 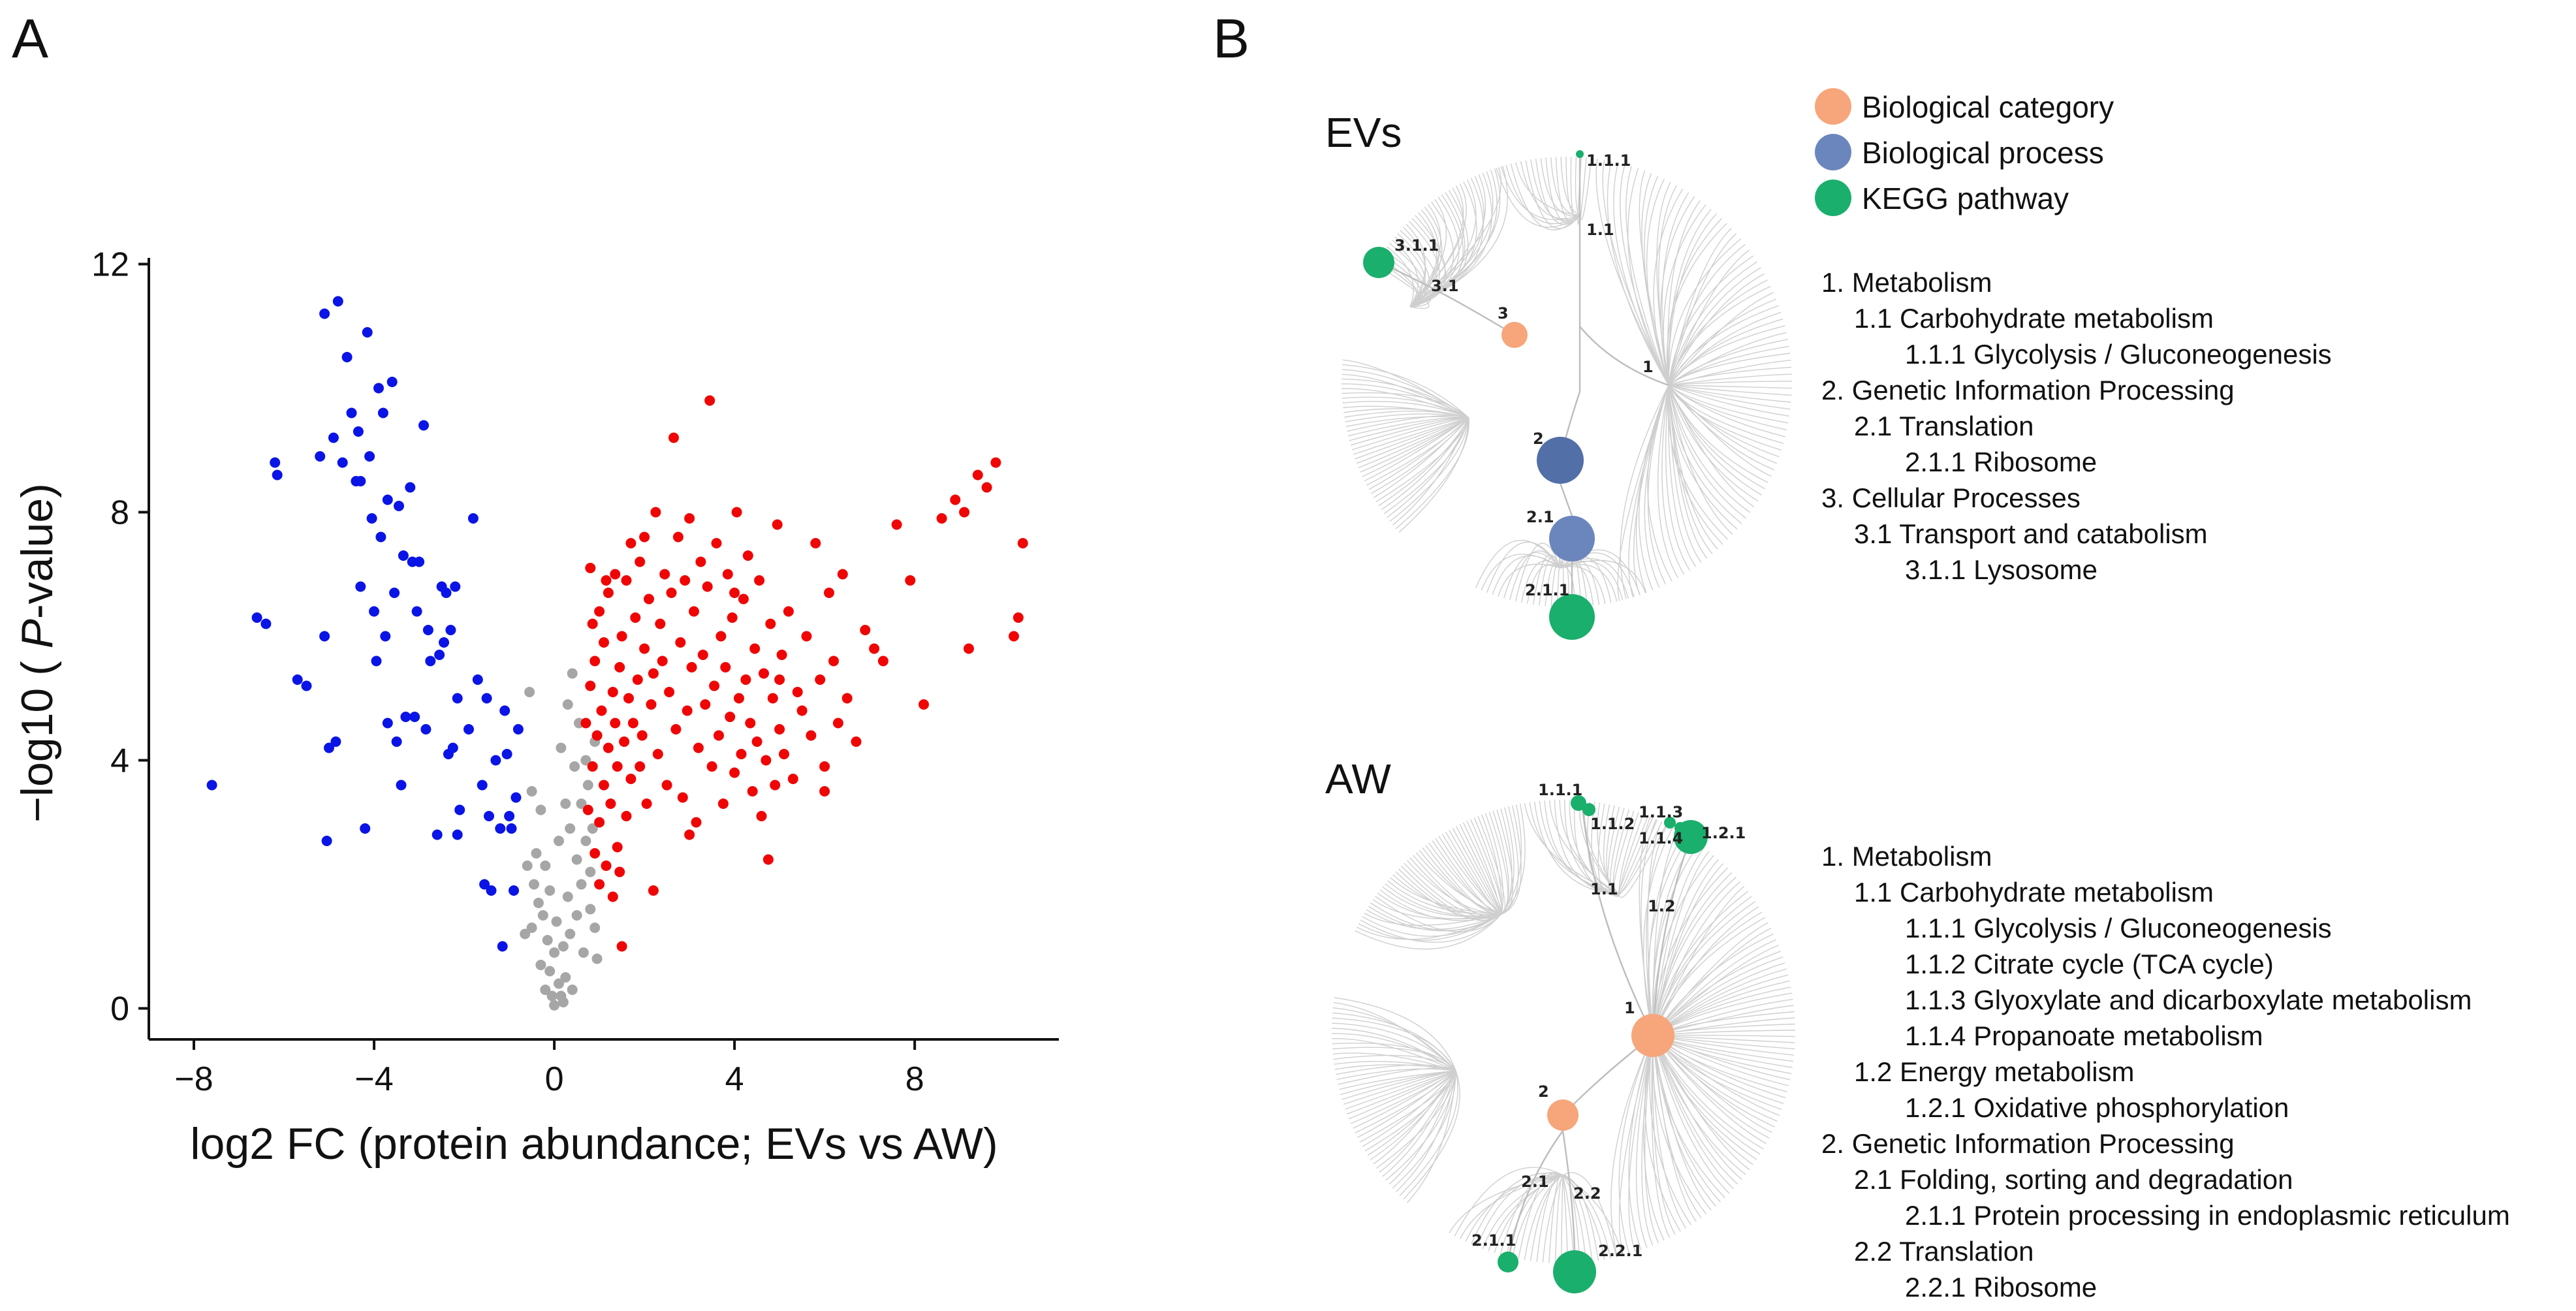 I want to click on legend-label-kegg: KEGG pathway, so click(x=1965, y=198).